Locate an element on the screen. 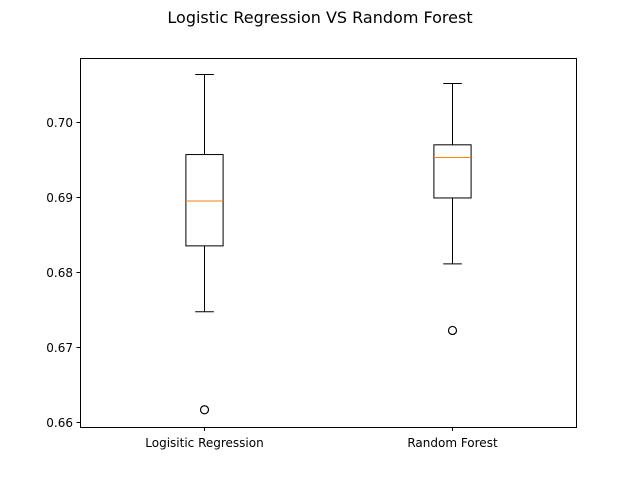  chart-title: Logistic Regression VS Random Forest is located at coordinates (320, 17).